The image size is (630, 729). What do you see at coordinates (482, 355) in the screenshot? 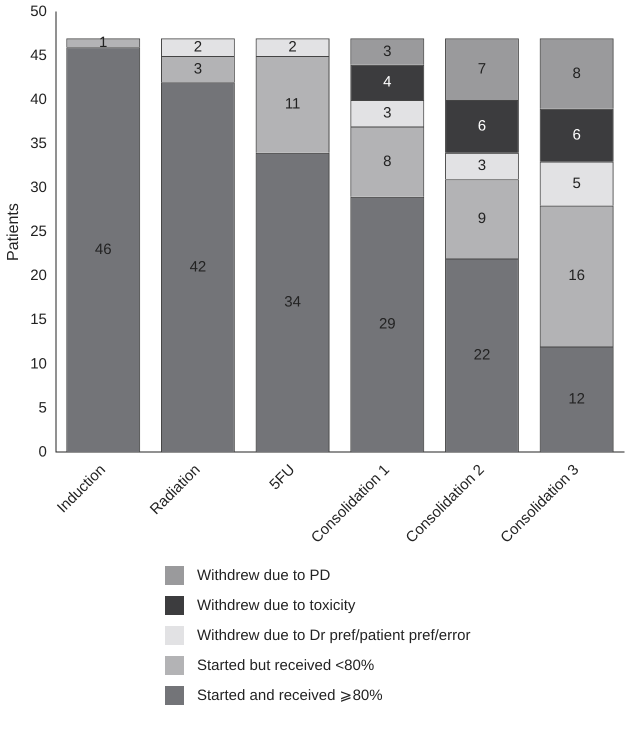
I see `data-label: 22` at bounding box center [482, 355].